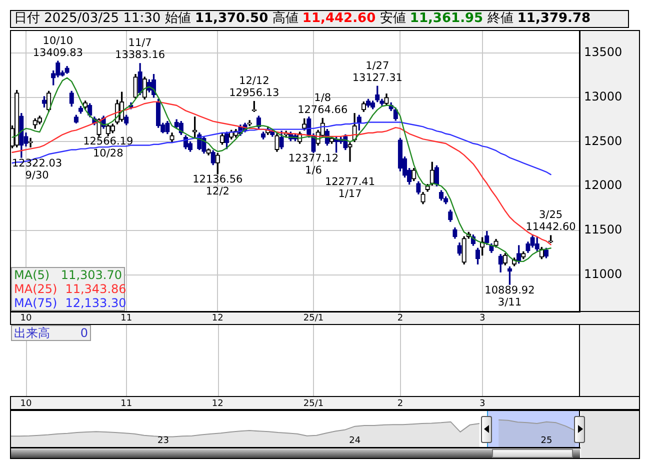 The image size is (653, 470). I want to click on y-tick-label: 11000, so click(603, 273).